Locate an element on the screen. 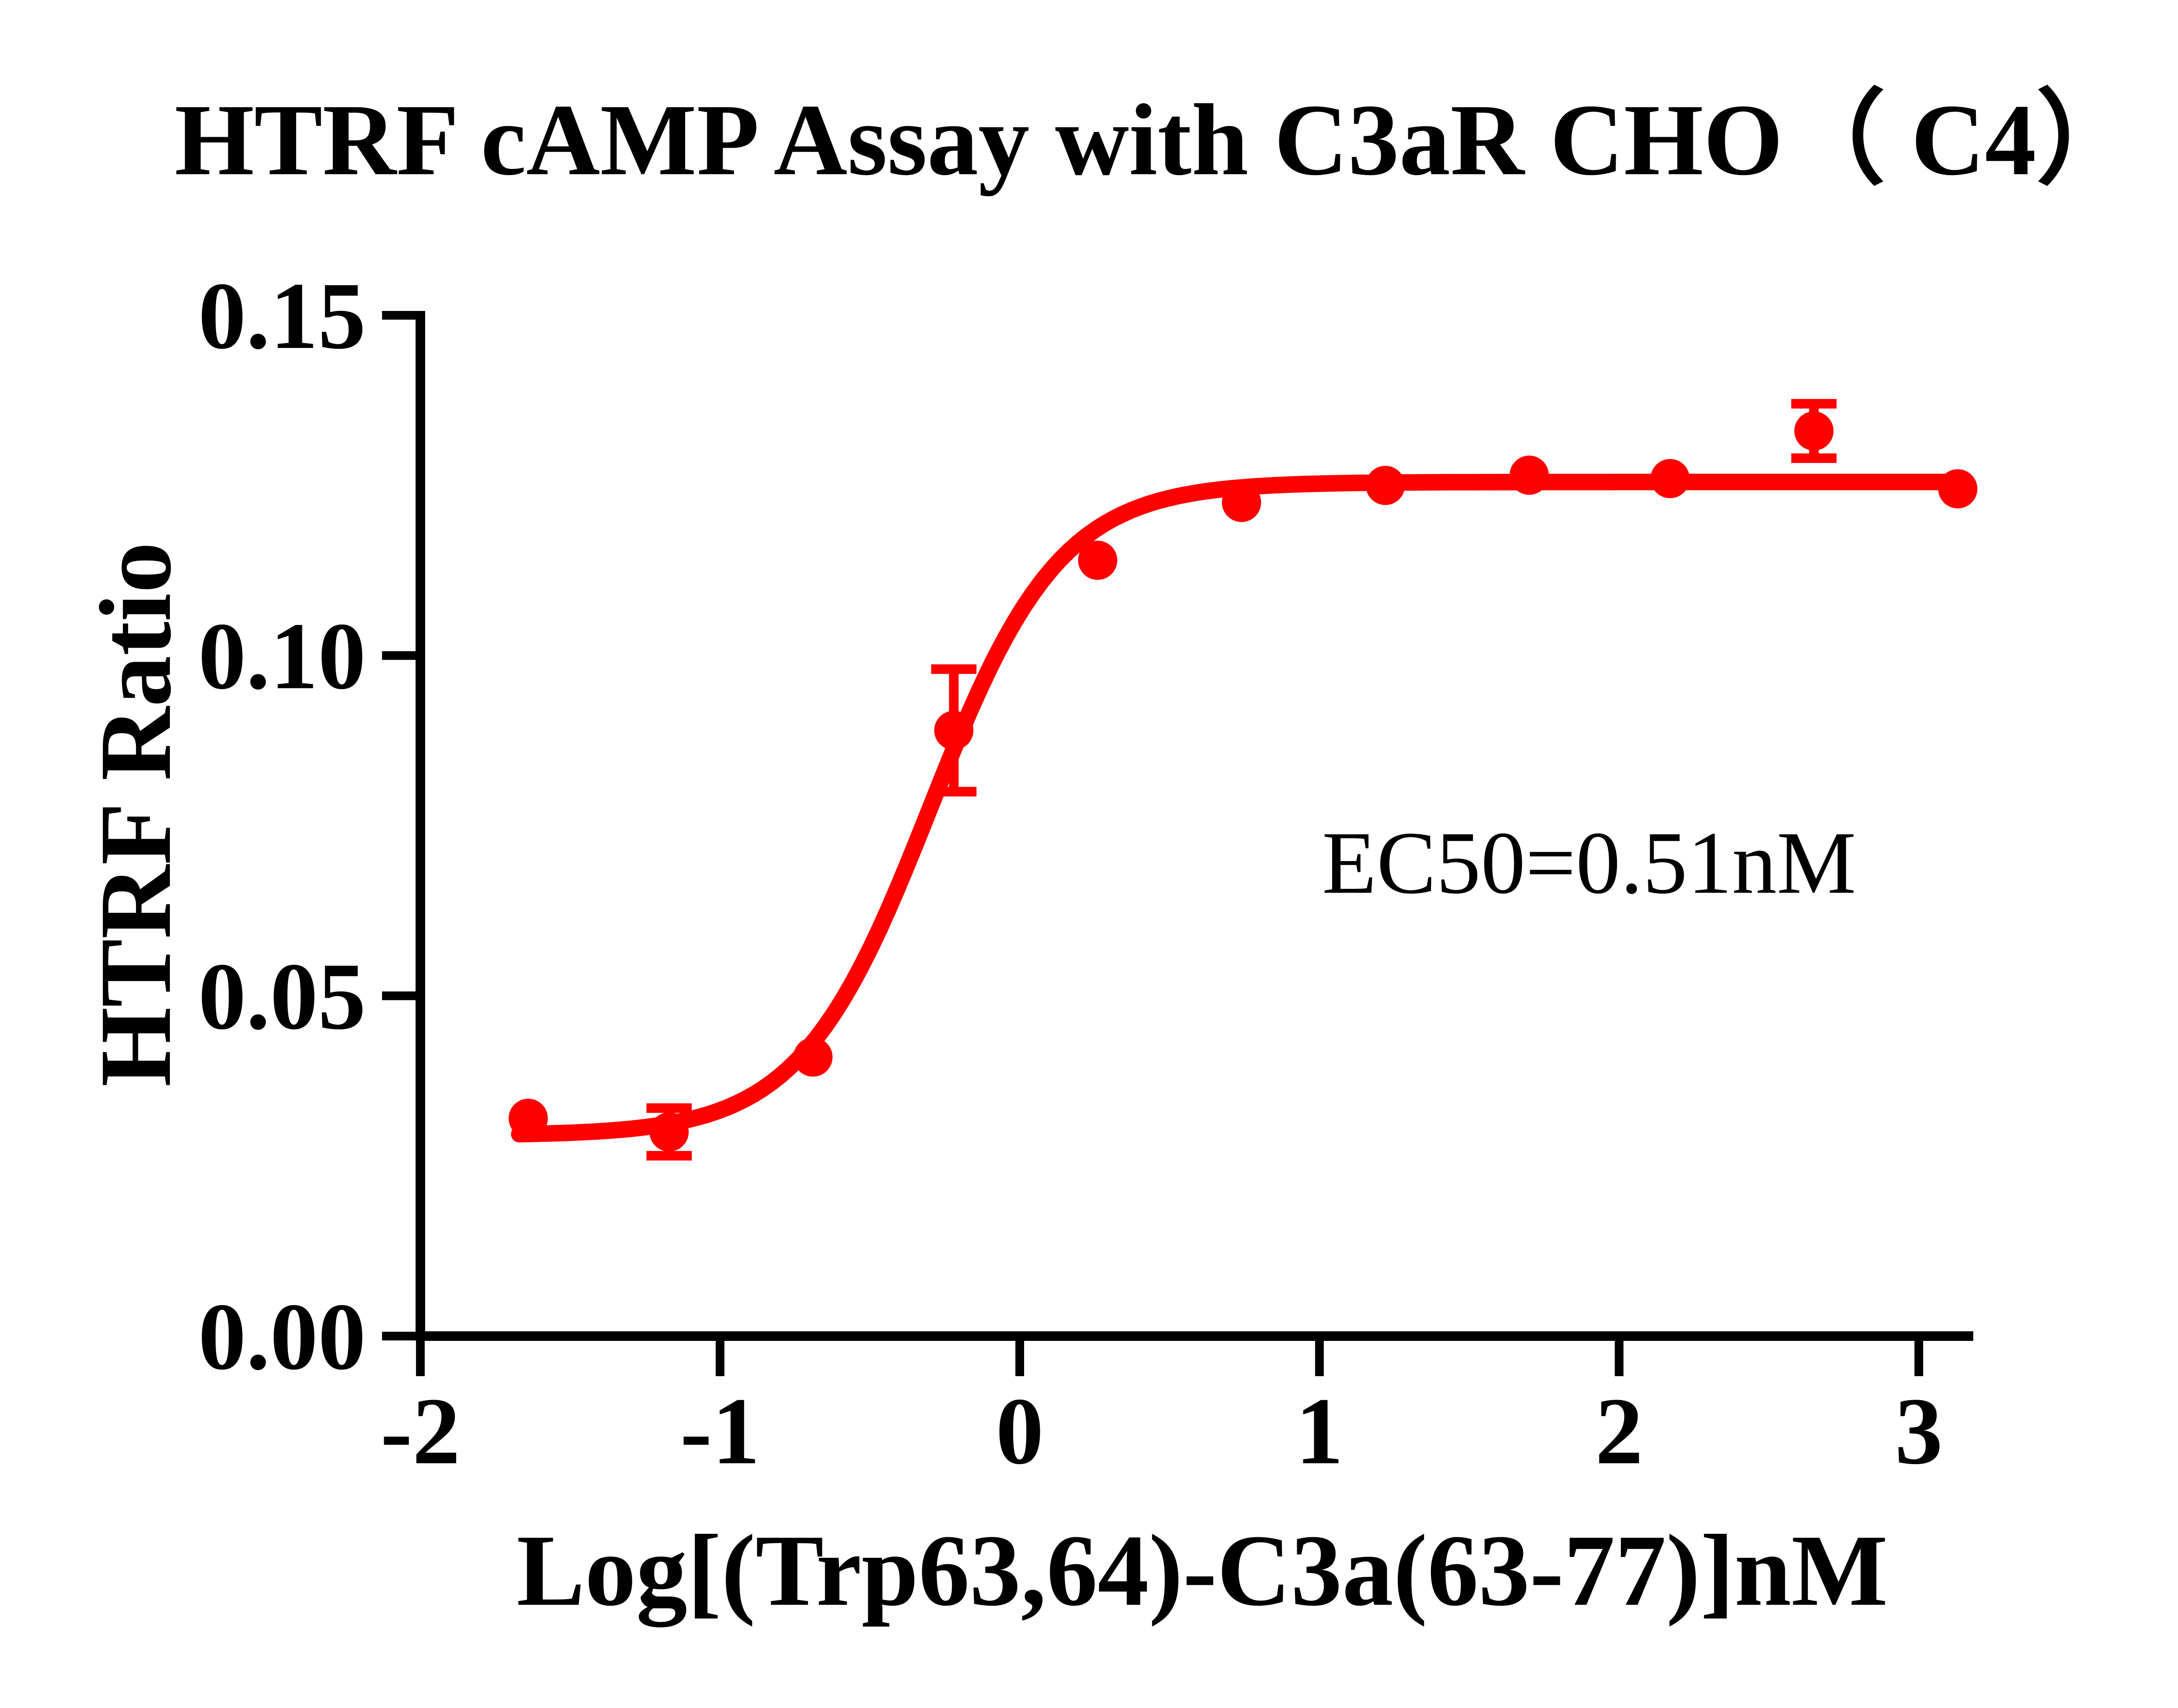 The height and width of the screenshot is (1708, 2178). y-tick-label: 0.15 is located at coordinates (282, 316).